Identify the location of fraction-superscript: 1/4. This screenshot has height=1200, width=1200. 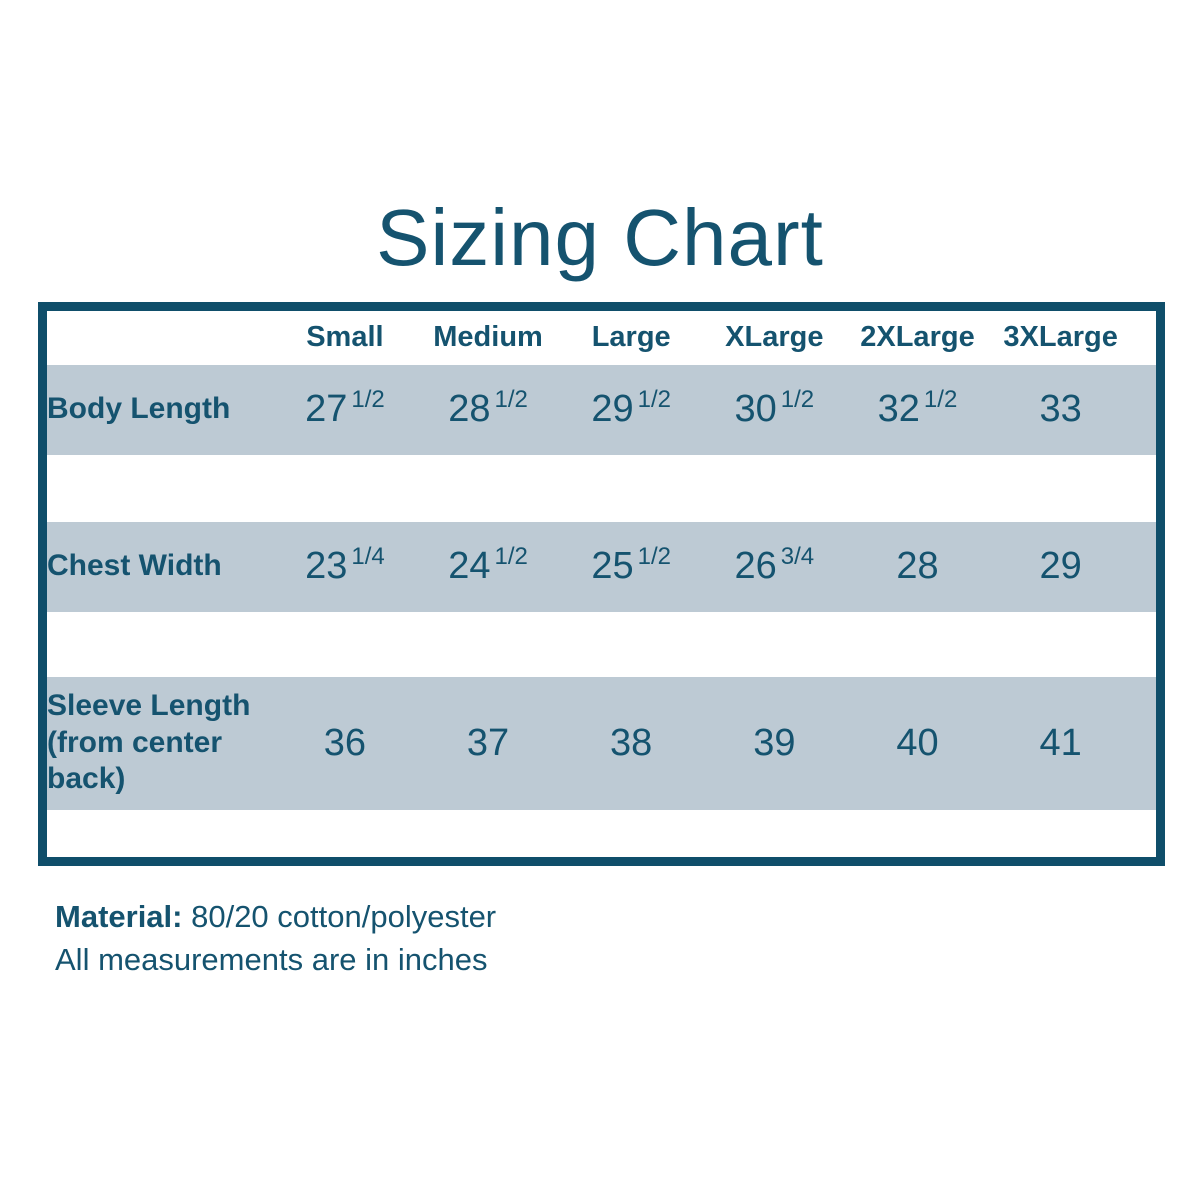
(368, 556).